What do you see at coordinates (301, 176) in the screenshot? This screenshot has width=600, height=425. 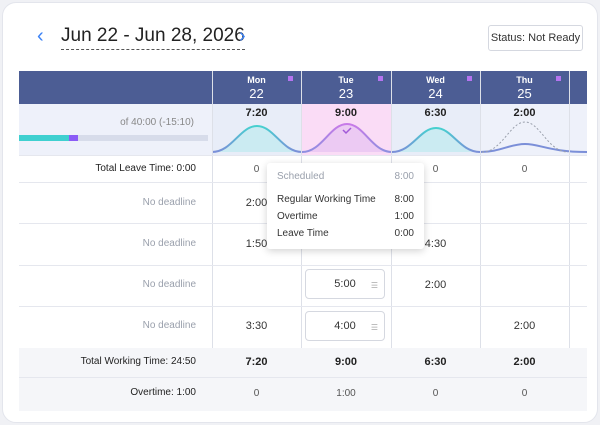 I see `tooltip-header-label: Scheduled` at bounding box center [301, 176].